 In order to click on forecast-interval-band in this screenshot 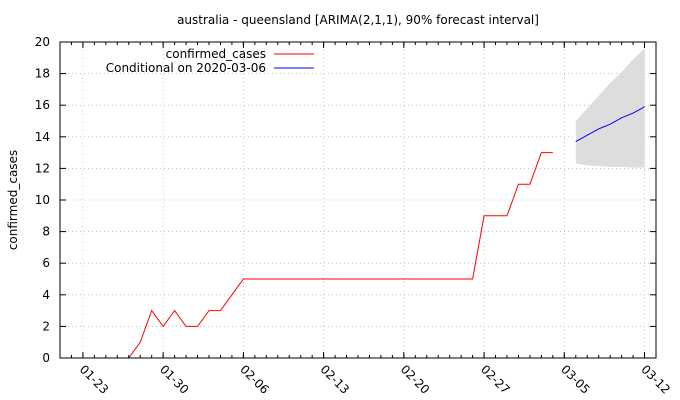, I will do `click(610, 108)`.